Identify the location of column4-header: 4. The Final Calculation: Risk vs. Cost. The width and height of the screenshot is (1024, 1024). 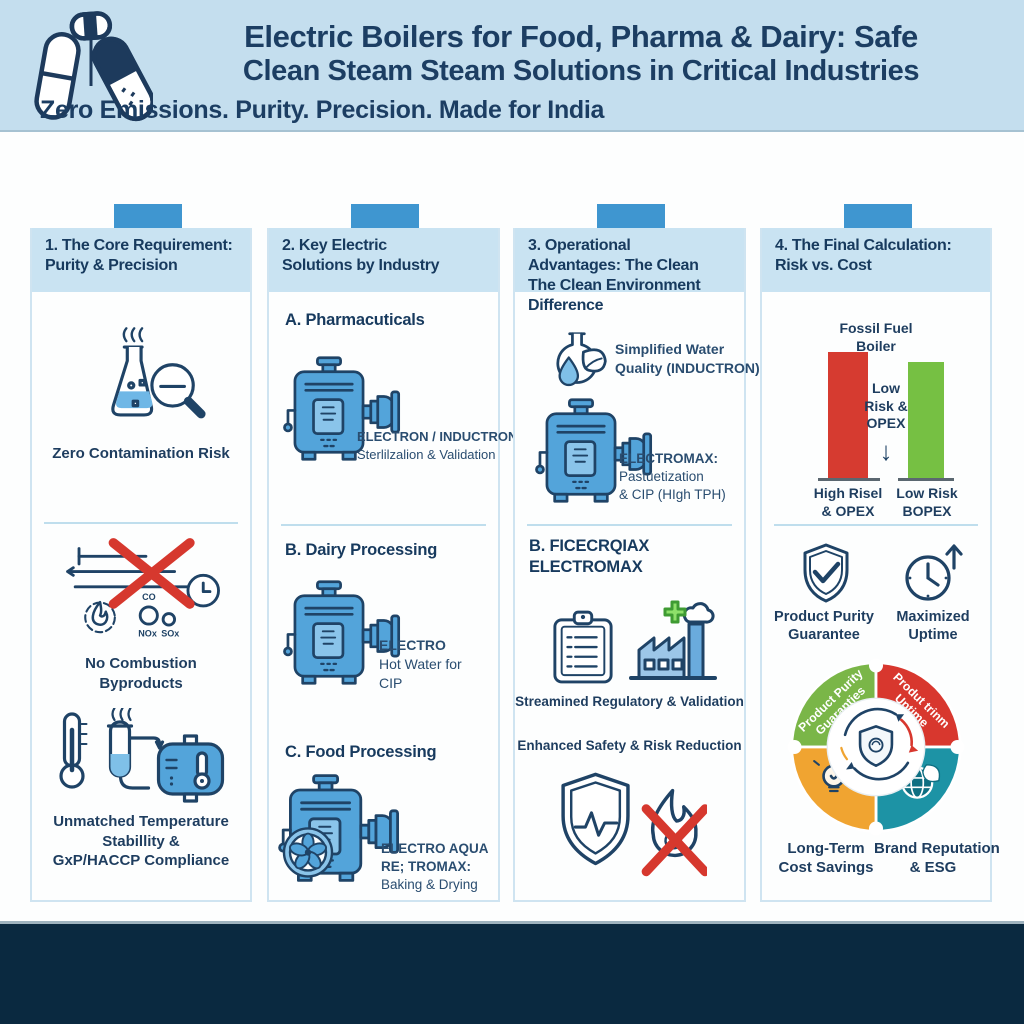
(876, 260).